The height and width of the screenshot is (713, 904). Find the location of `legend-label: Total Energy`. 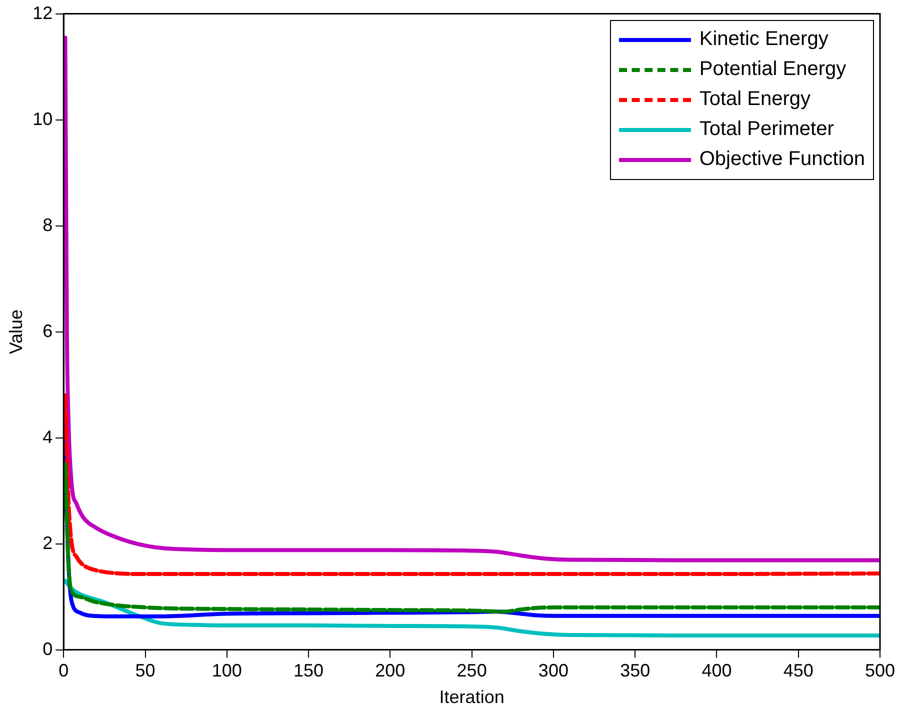

legend-label: Total Energy is located at coordinates (755, 100).